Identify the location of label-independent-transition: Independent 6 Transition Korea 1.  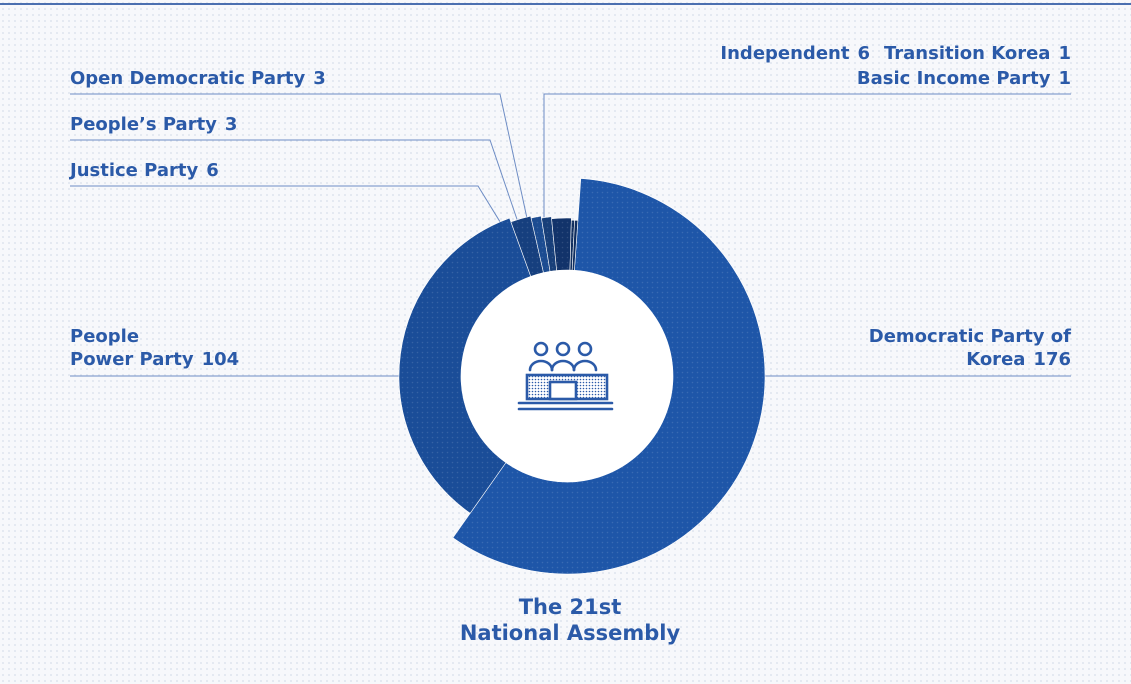
(895, 53).